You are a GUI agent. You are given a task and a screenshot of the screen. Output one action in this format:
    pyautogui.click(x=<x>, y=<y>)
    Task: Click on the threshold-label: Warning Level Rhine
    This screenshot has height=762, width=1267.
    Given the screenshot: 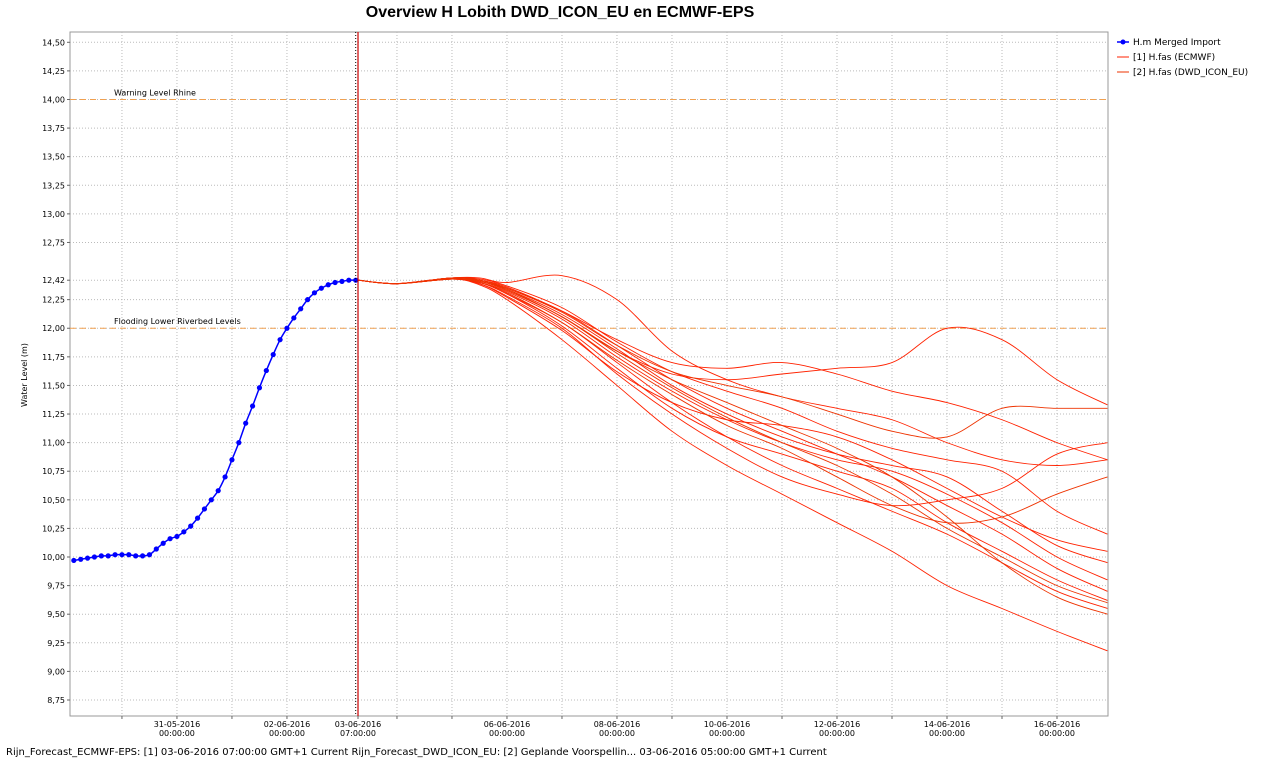 What is the action you would take?
    pyautogui.click(x=155, y=92)
    